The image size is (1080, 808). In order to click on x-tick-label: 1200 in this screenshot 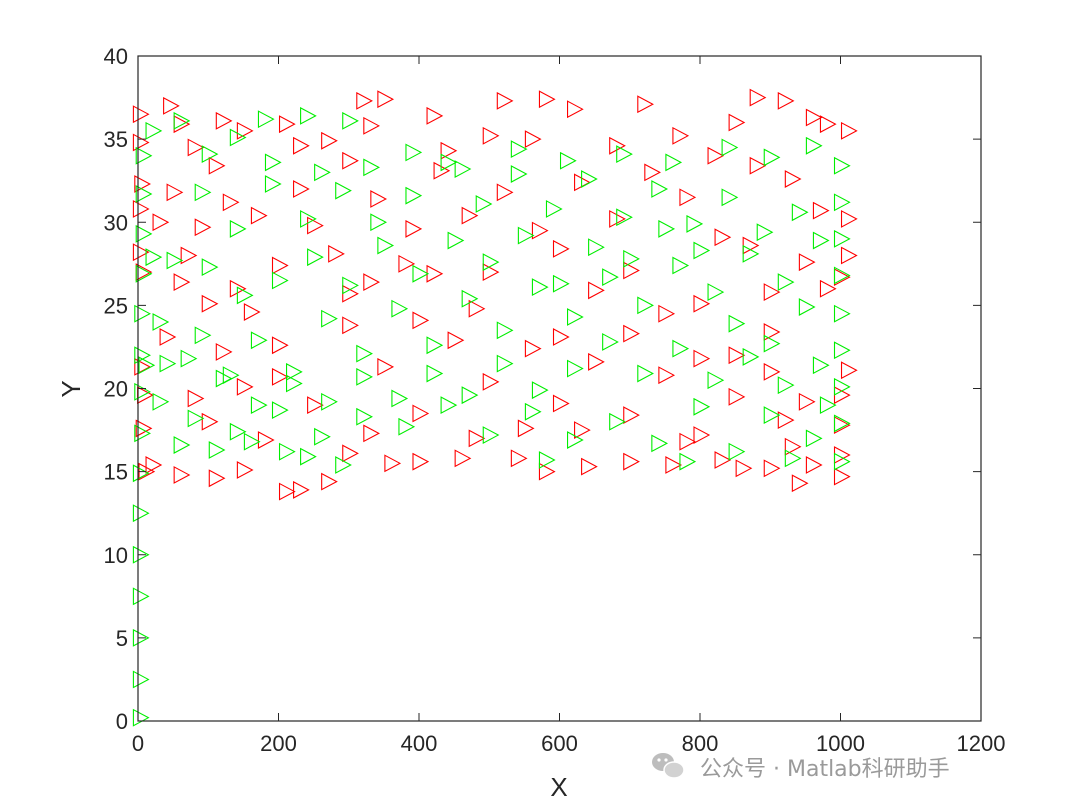, I will do `click(981, 743)`.